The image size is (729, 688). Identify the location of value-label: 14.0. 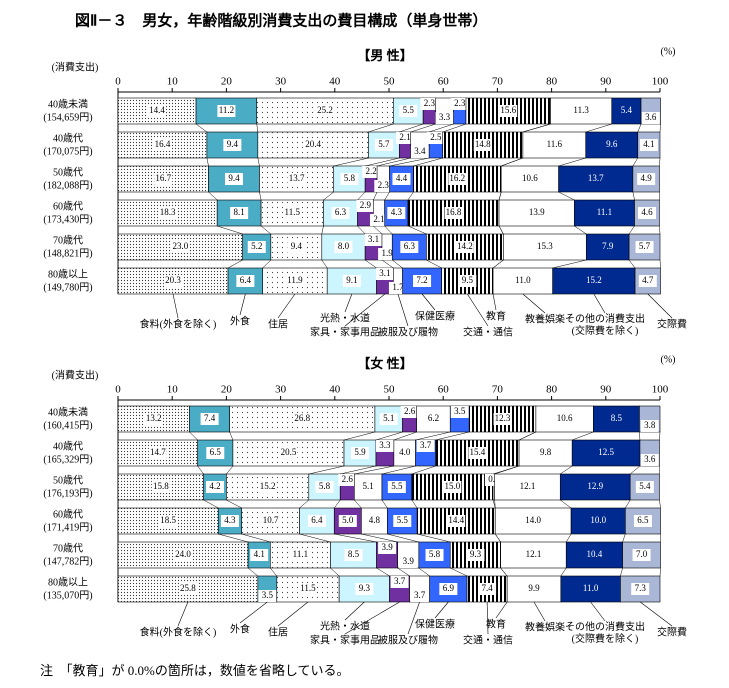
(533, 520).